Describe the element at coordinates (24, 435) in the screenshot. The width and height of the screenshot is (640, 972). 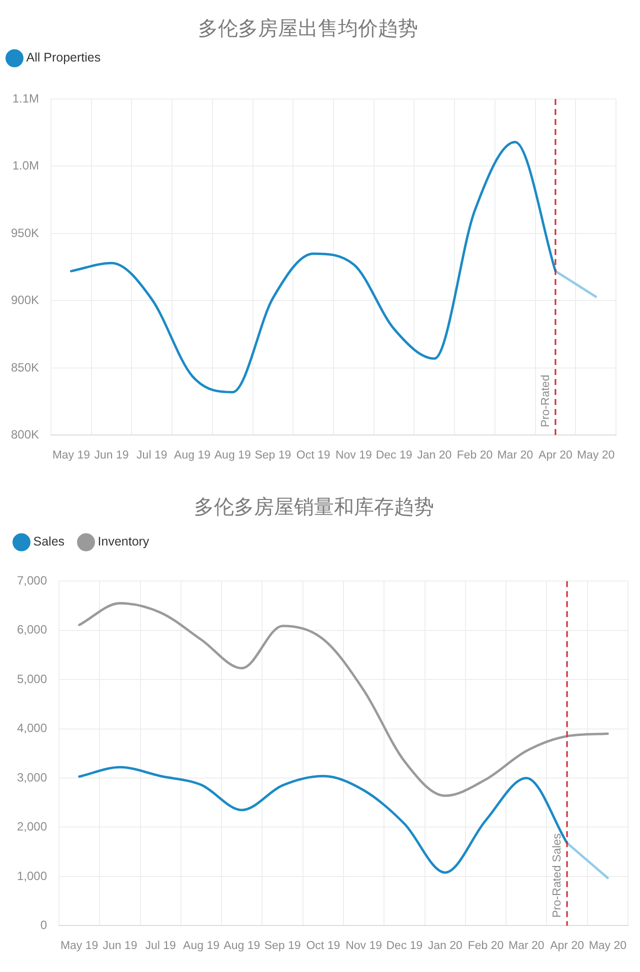
I see `y-tick-label: 800K` at that location.